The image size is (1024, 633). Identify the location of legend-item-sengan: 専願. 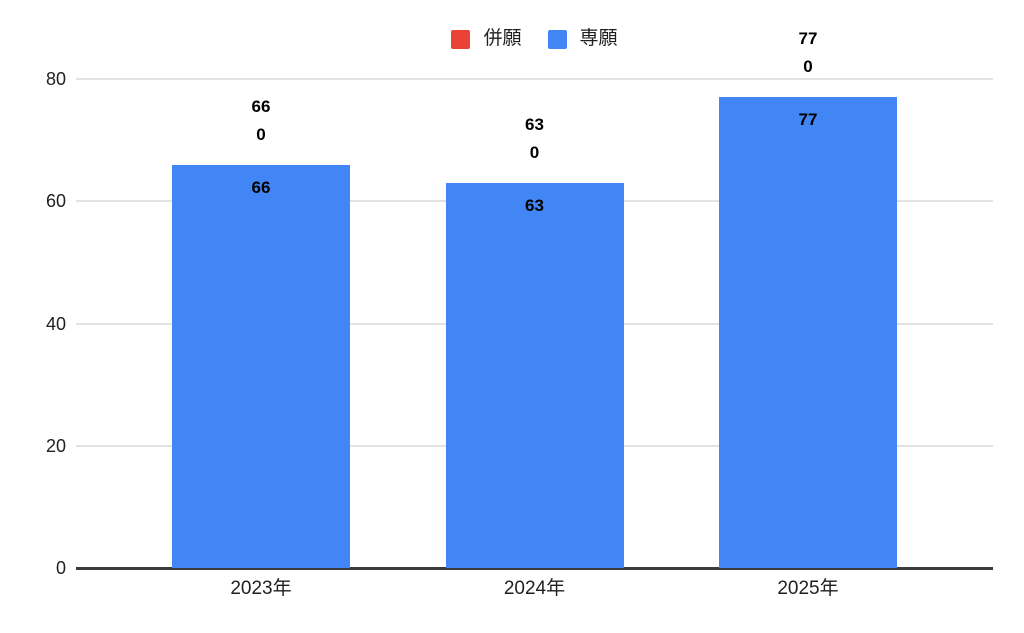
(582, 39).